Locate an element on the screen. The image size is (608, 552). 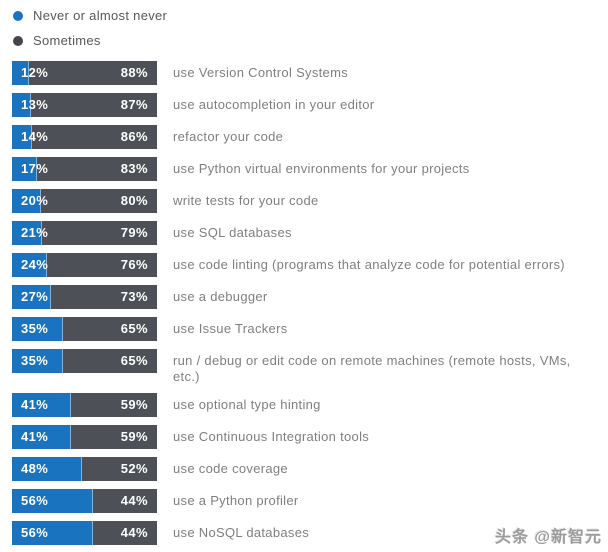
bar-row: 21% 79% use SQL databases is located at coordinates (310, 233).